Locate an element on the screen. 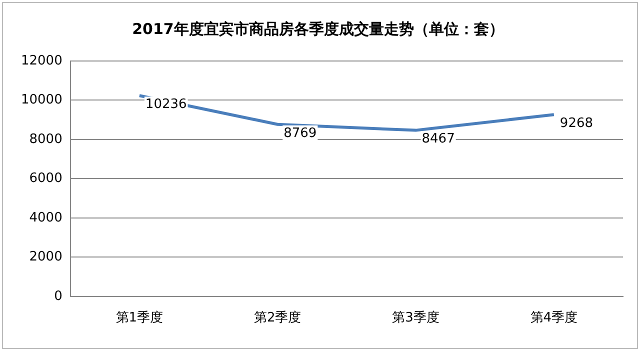 The width and height of the screenshot is (640, 351). x-tick-label: 第4季度 is located at coordinates (554, 318).